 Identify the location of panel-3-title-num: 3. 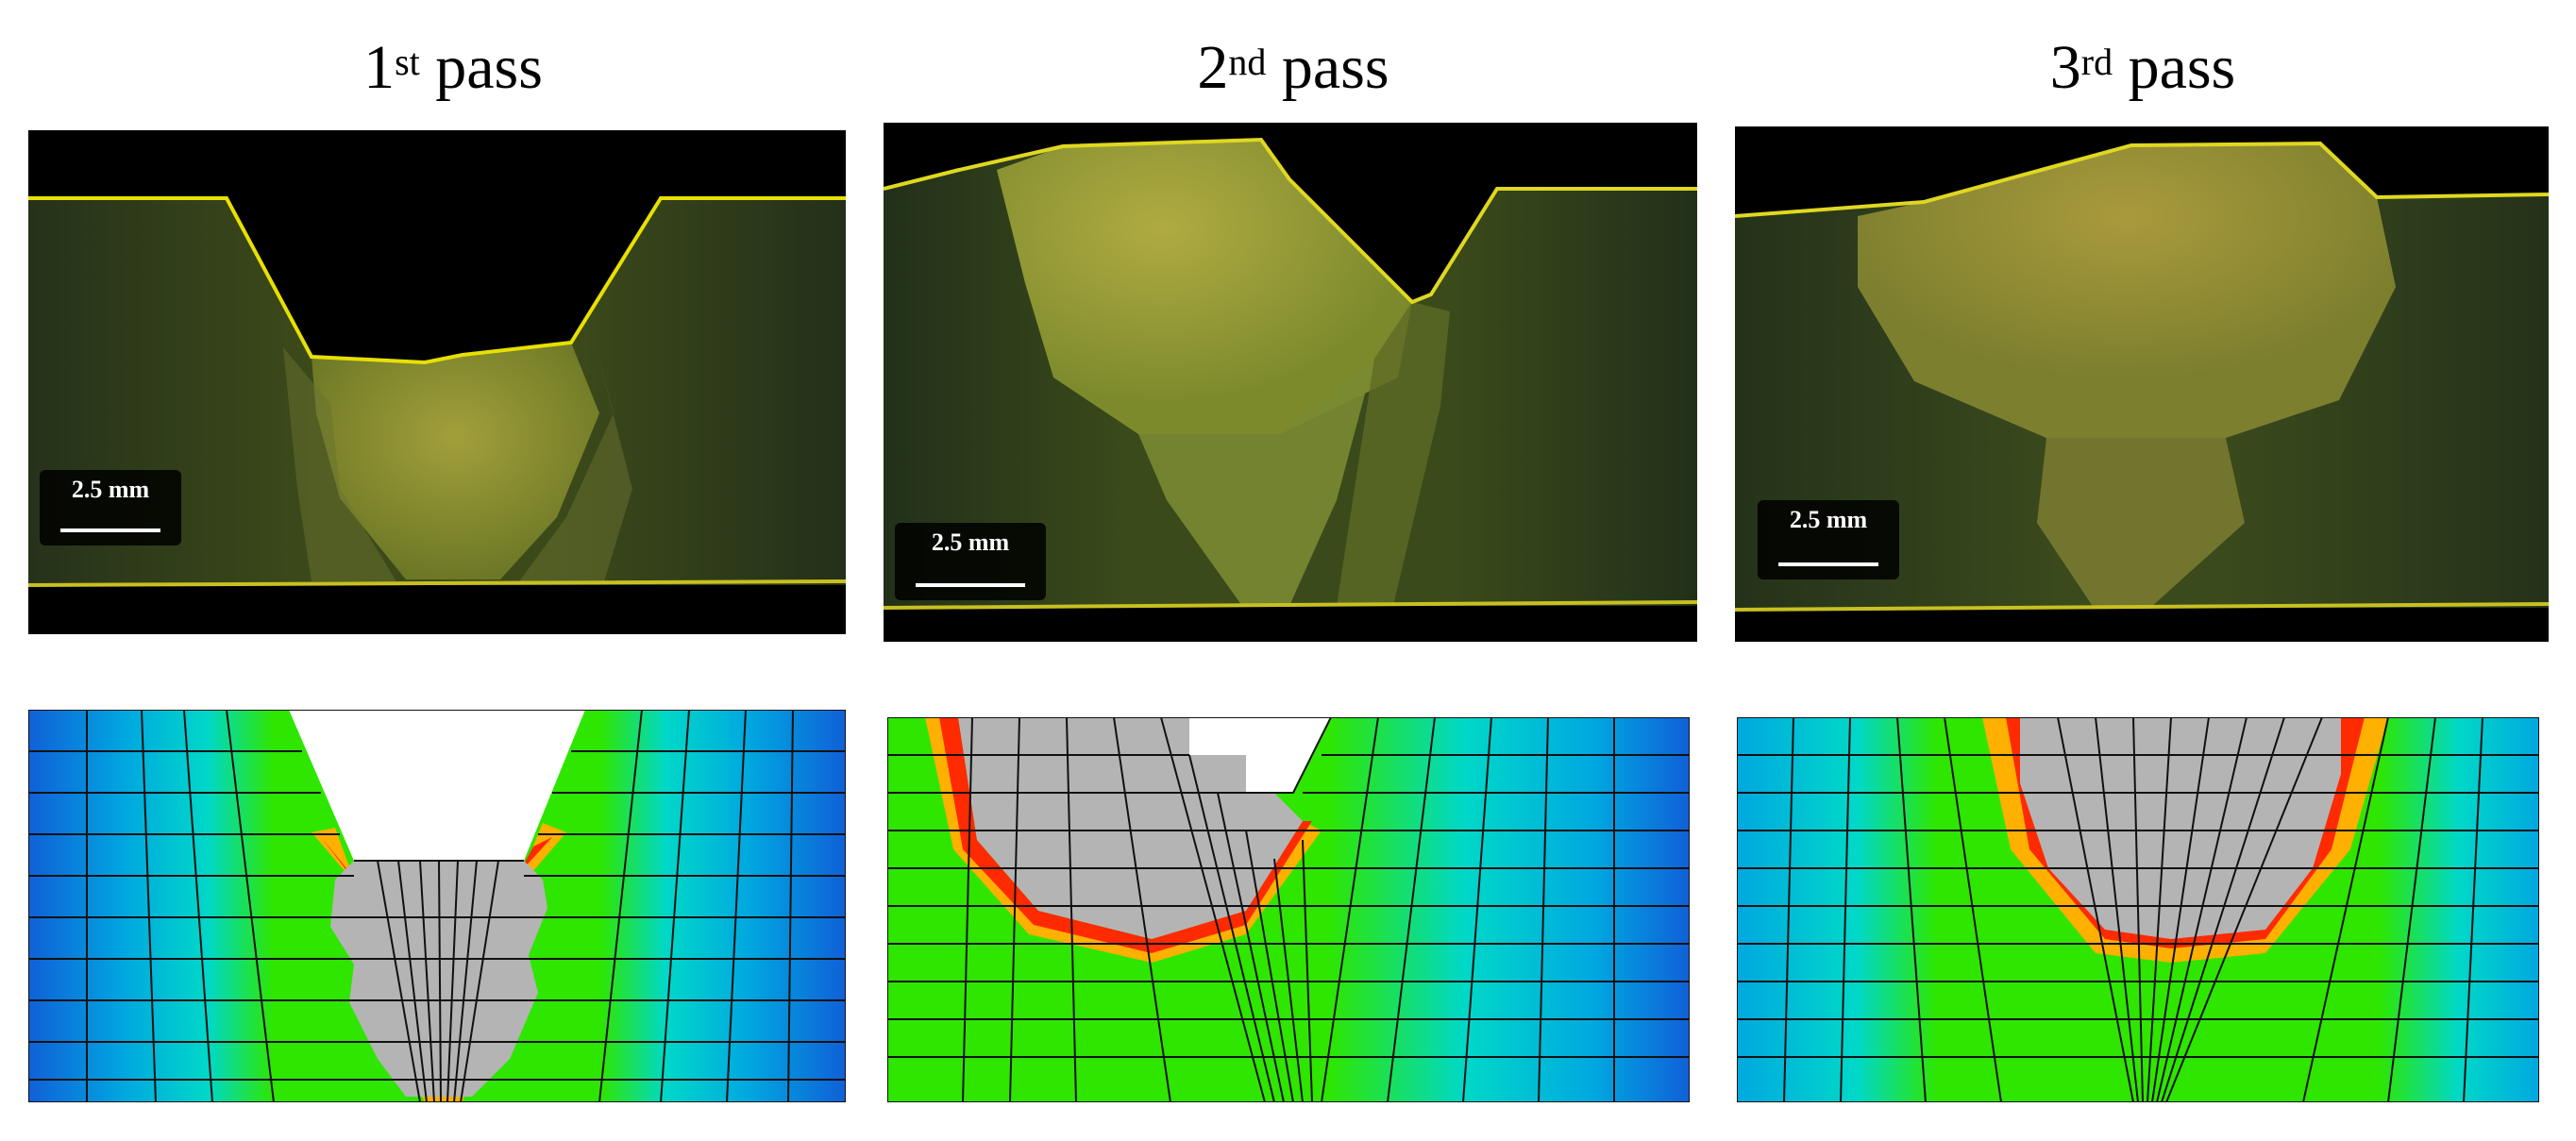
(2065, 67).